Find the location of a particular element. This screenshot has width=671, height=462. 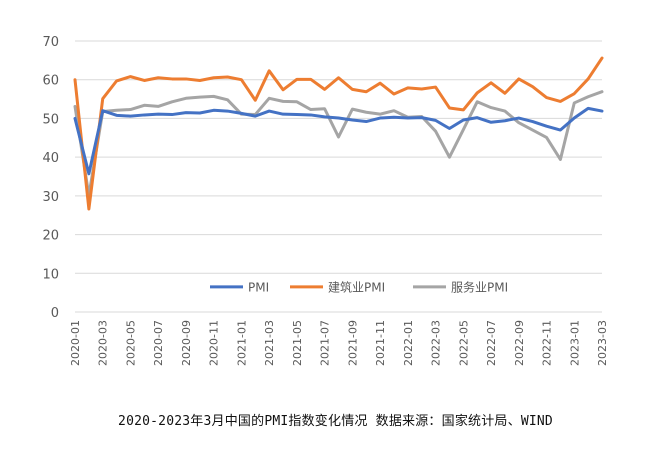

x-tick-label: 2021-11 is located at coordinates (380, 343).